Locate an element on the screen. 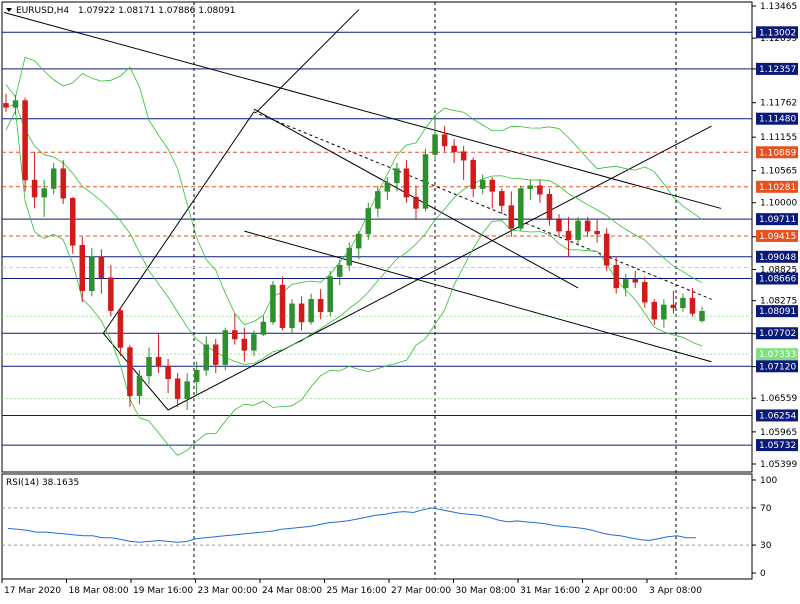 This screenshot has height=604, width=800. time-tick-label: 2 Apr 00:00 is located at coordinates (611, 591).